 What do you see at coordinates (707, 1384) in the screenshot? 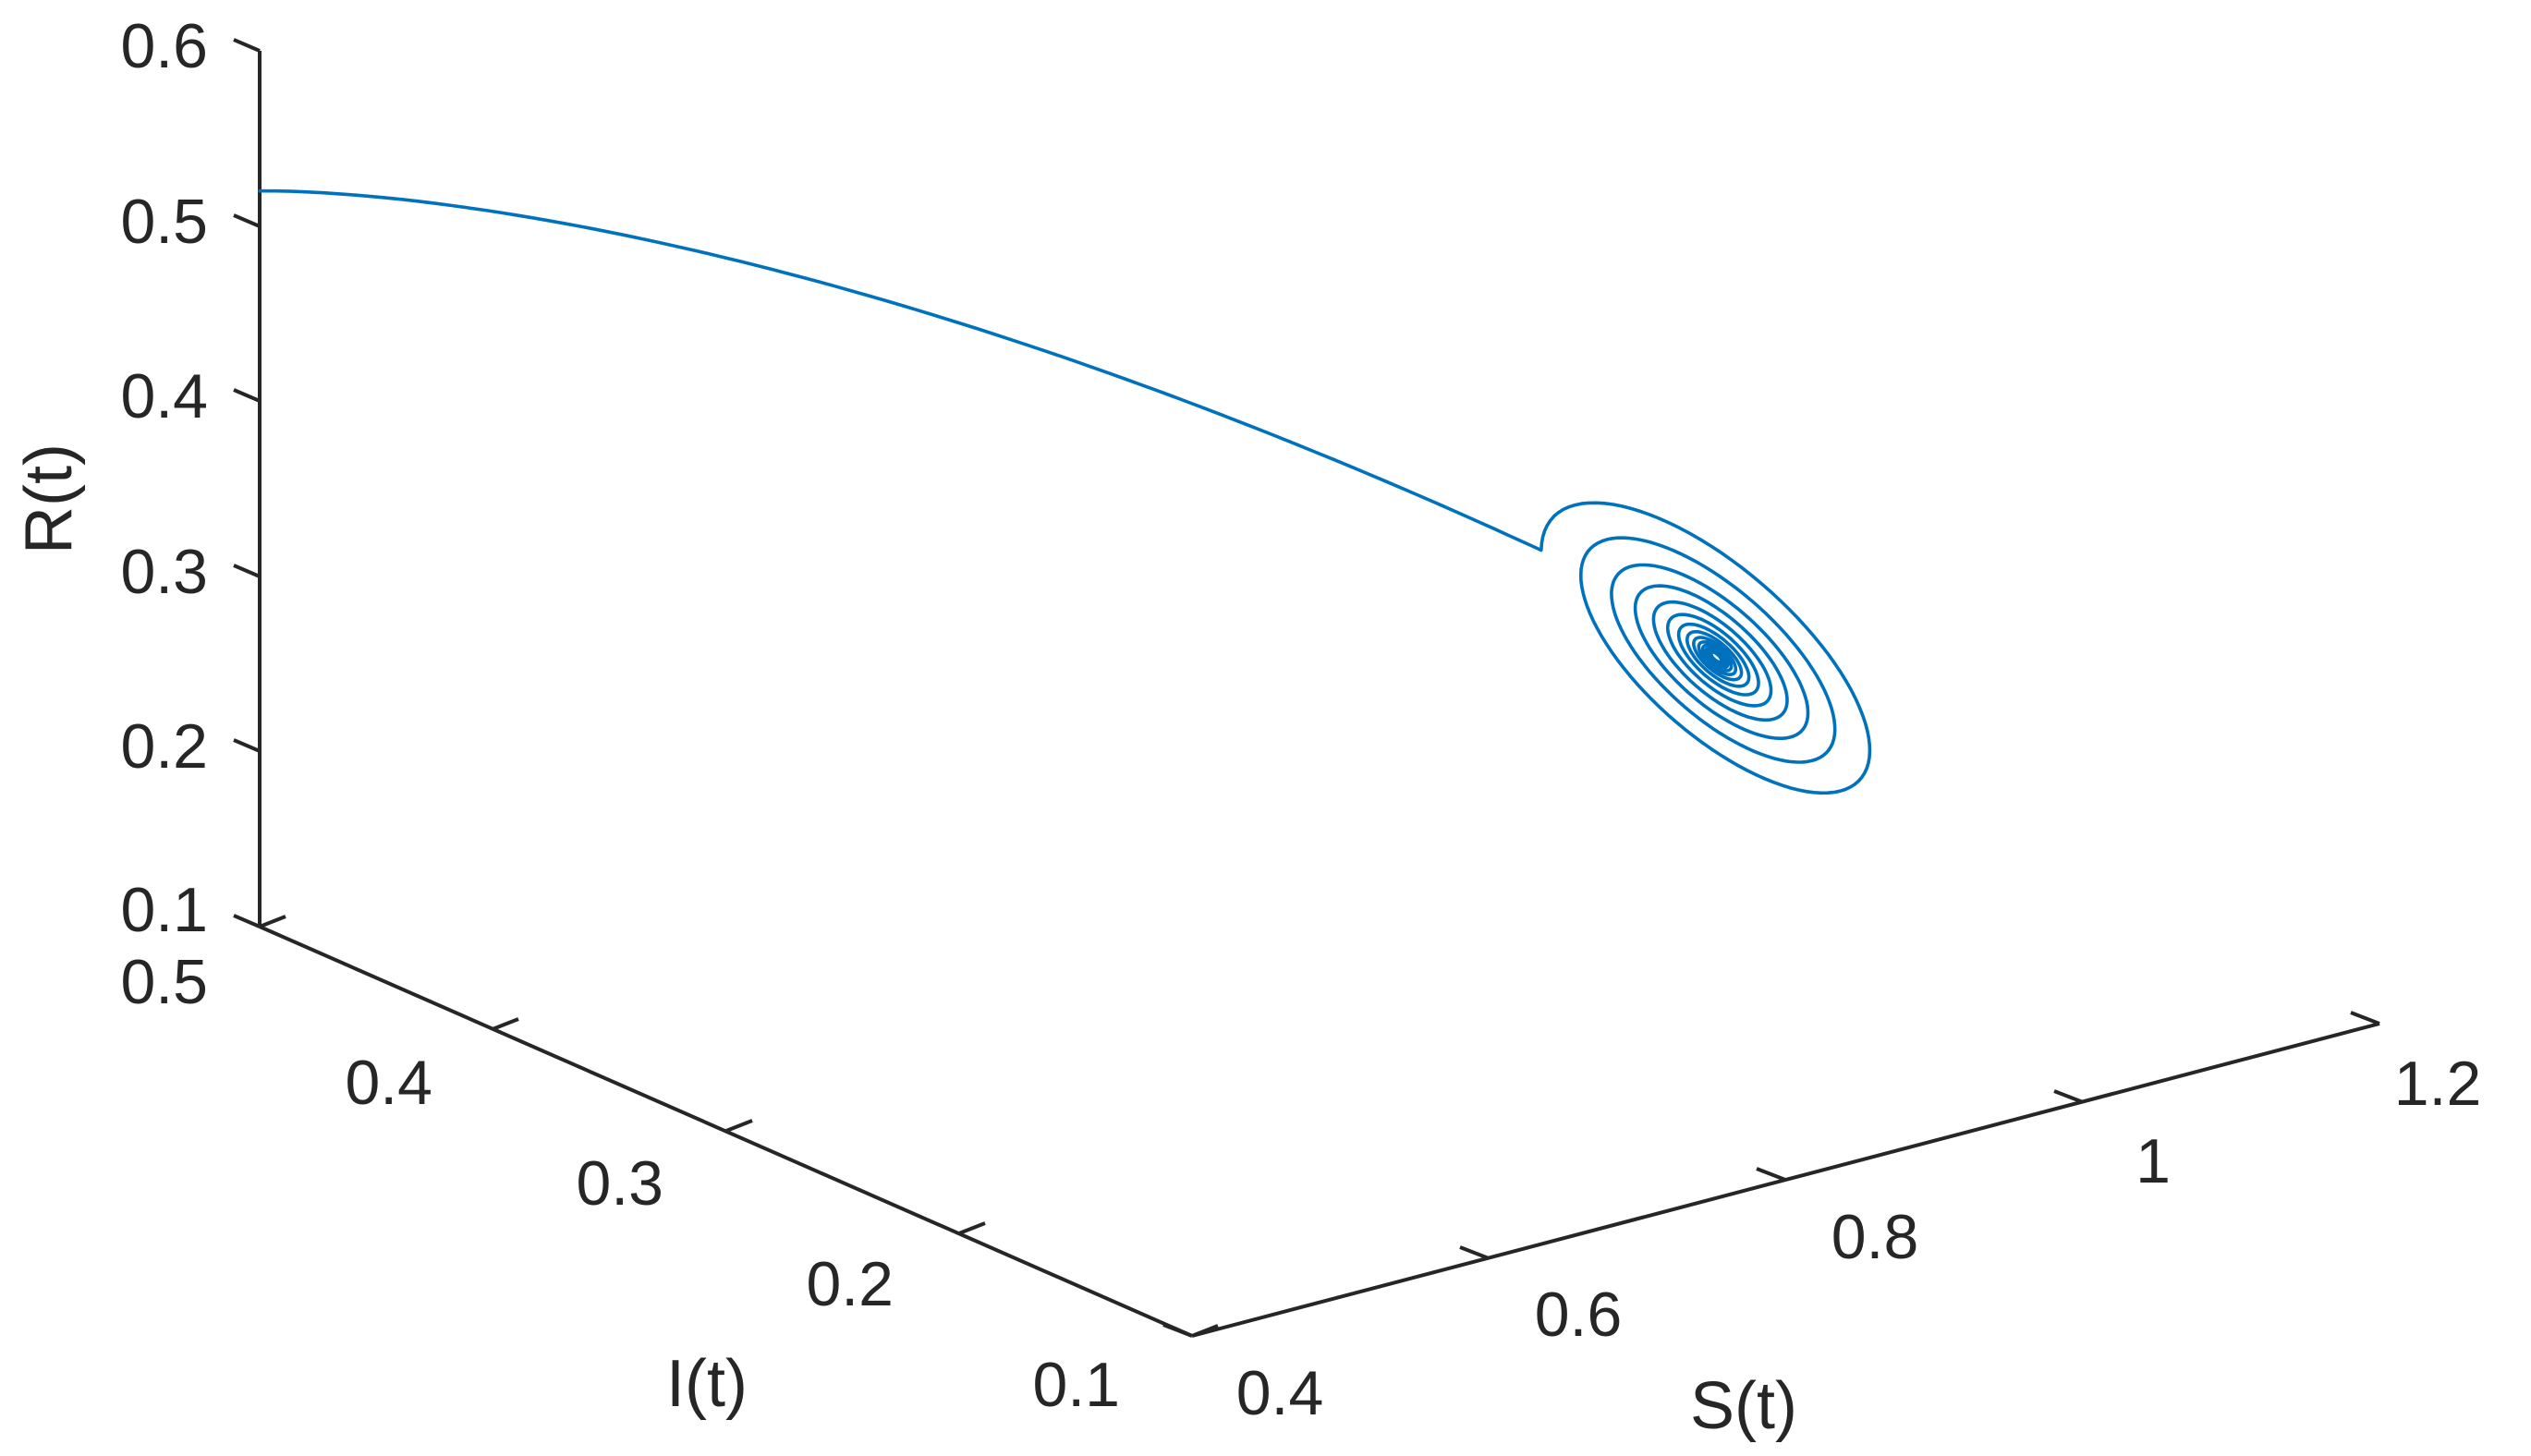
I see `y-axis-label: I(t)` at bounding box center [707, 1384].